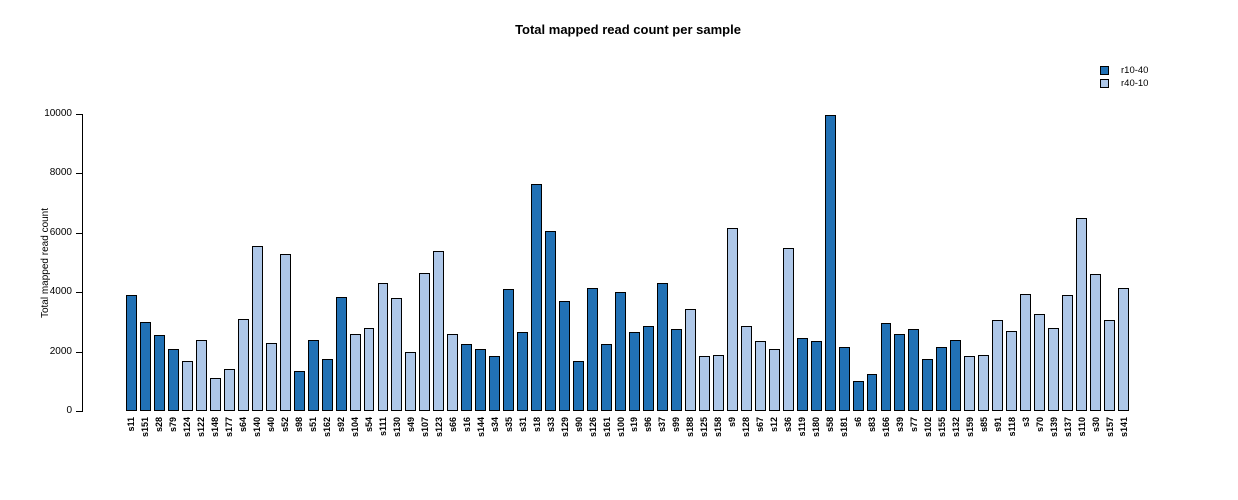 The image size is (1238, 500). What do you see at coordinates (648, 368) in the screenshot?
I see `bar-s96` at bounding box center [648, 368].